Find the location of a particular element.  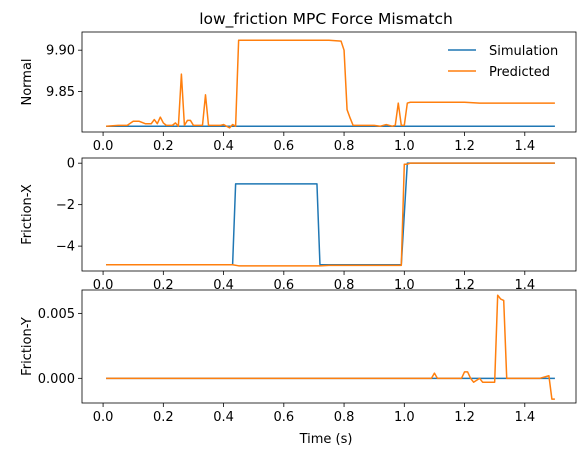

y-tick-label: −4 is located at coordinates (65, 247).